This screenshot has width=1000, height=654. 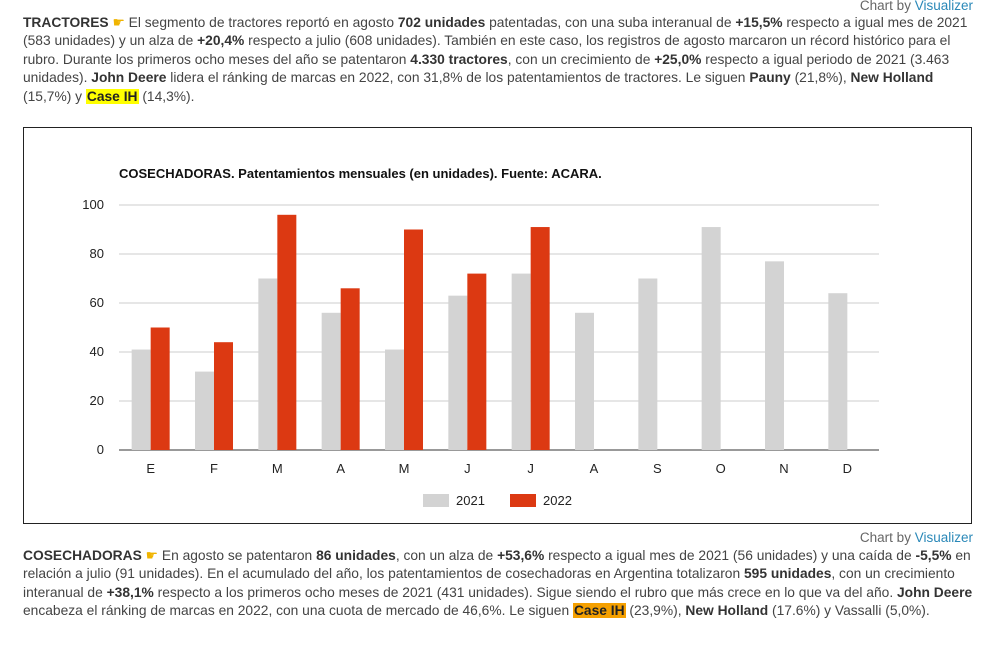 What do you see at coordinates (97, 400) in the screenshot?
I see `y-tick-label: 20` at bounding box center [97, 400].